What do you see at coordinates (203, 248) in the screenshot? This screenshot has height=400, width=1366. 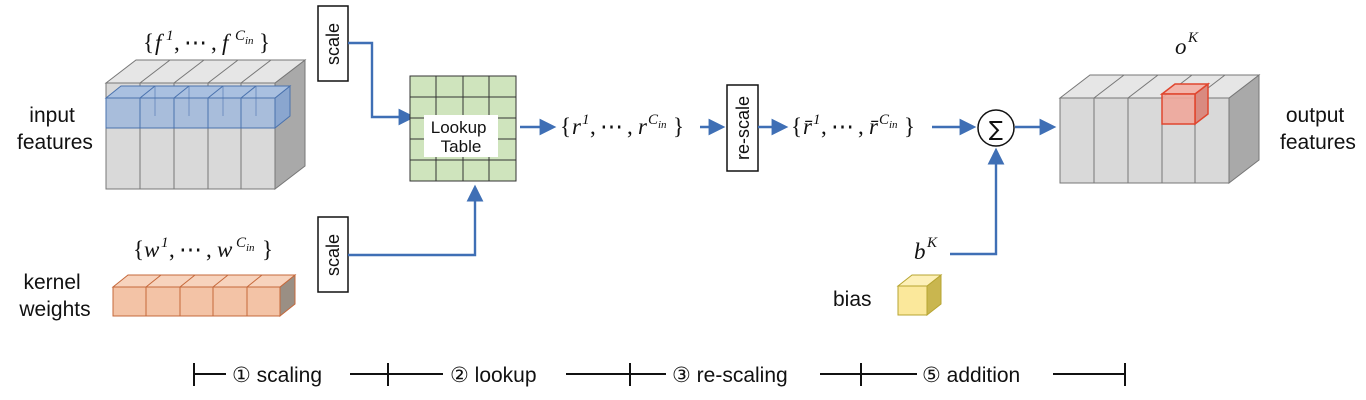 I see `w-set-label: { w 1 , ⋯ , w C in }` at bounding box center [203, 248].